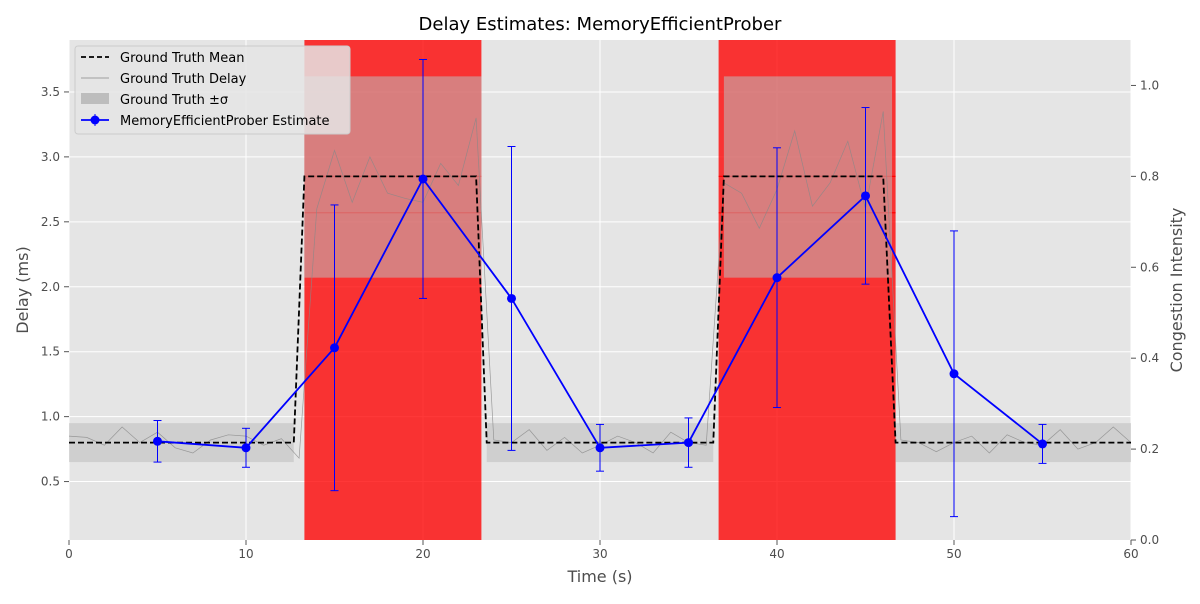 This screenshot has height=604, width=1200. Describe the element at coordinates (599, 576) in the screenshot. I see `x-axis-label: Time (s)` at that location.